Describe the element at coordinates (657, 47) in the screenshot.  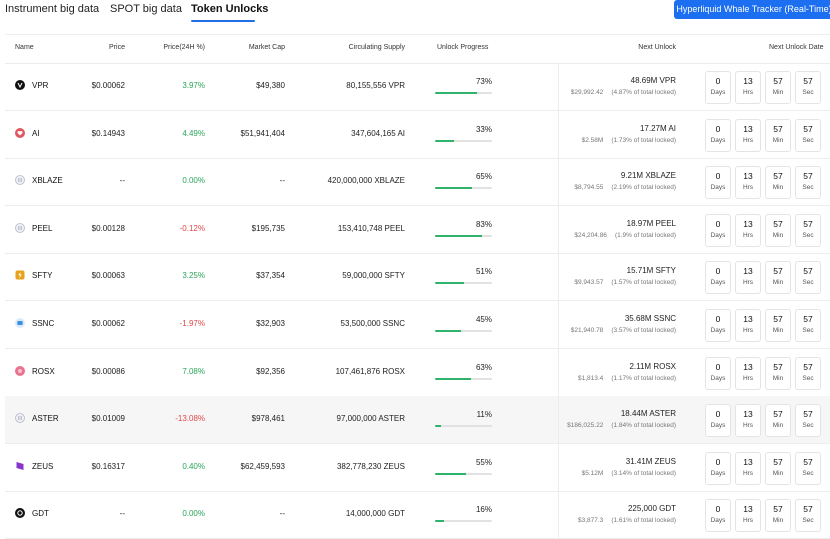
I see `col-header-next-unlock: Next Unlock` at that location.